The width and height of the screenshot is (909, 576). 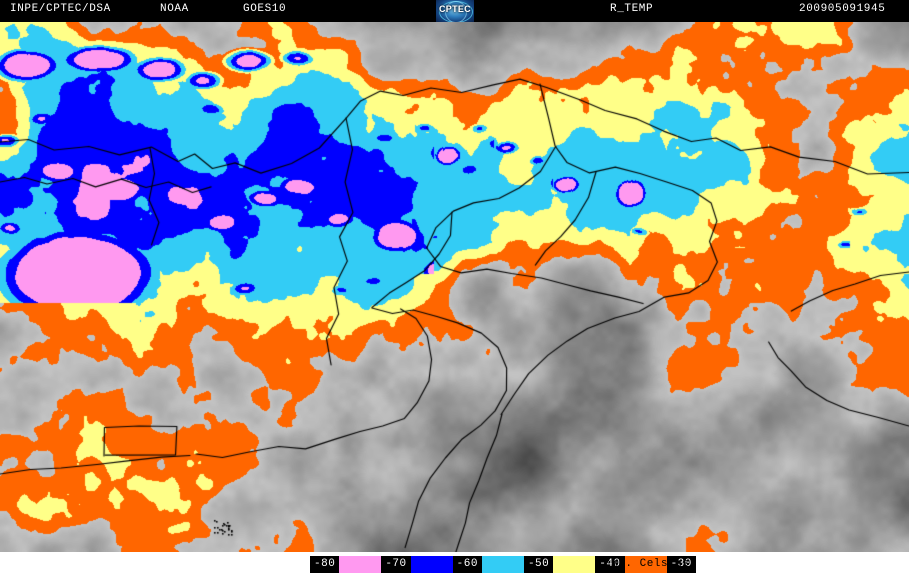 I want to click on temperature-color-legend: -80 -70 -60 -50 -40 -30 Temp. Celsius, so click(x=454, y=564).